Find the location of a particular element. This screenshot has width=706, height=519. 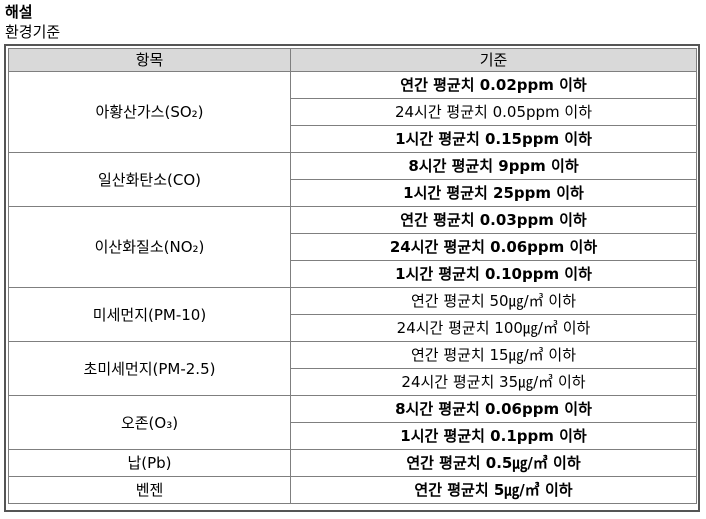

criteria-cell: 연간 평균치 0.5㎍/㎥ 이하 is located at coordinates (493, 463).